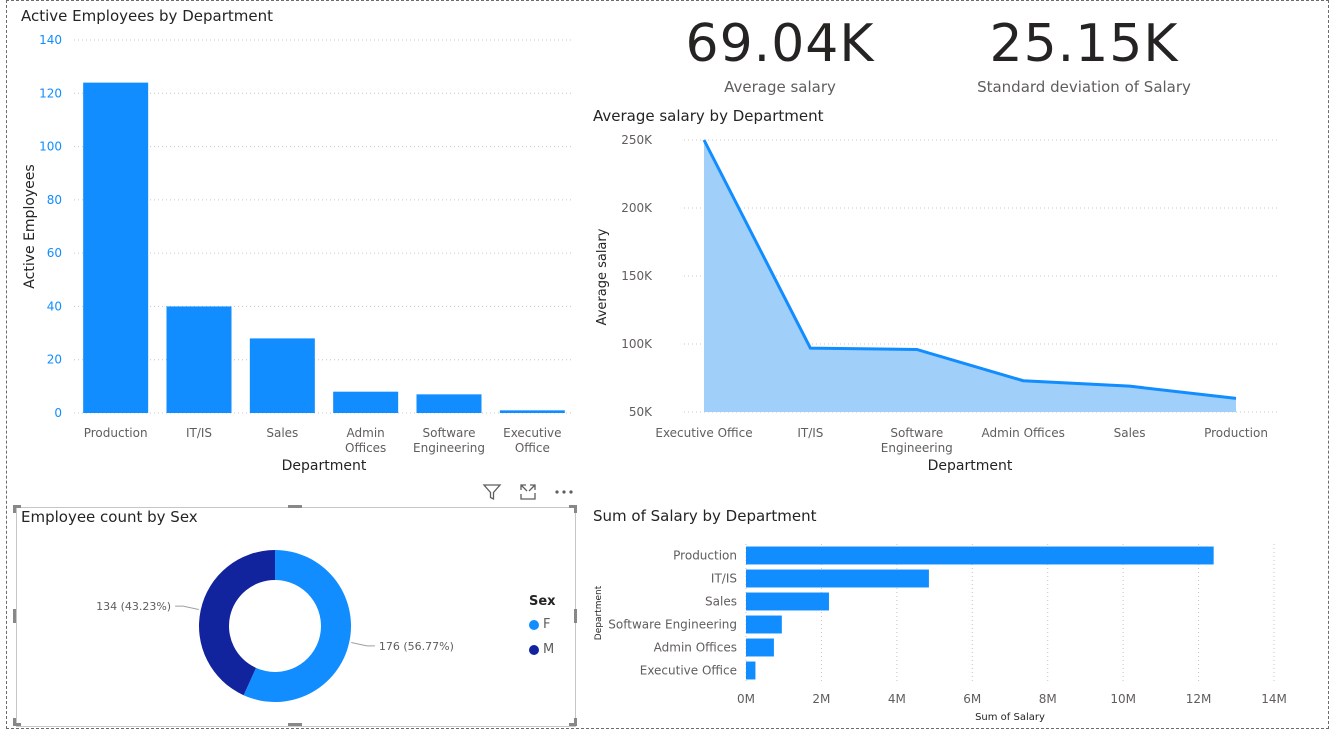 Image resolution: width=1337 pixels, height=734 pixels. Describe the element at coordinates (295, 506) in the screenshot. I see `resize-handle-top` at that location.